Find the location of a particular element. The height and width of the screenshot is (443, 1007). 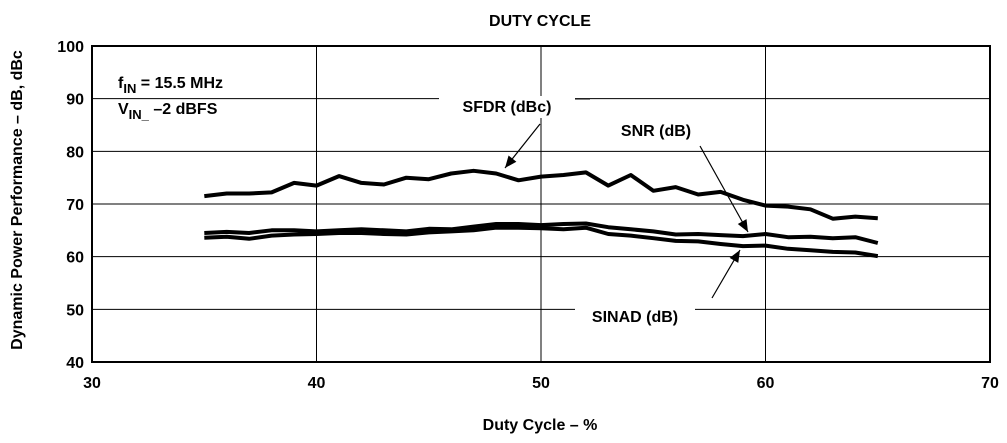

annotation: fIN = 15.5 MHz is located at coordinates (170, 85).